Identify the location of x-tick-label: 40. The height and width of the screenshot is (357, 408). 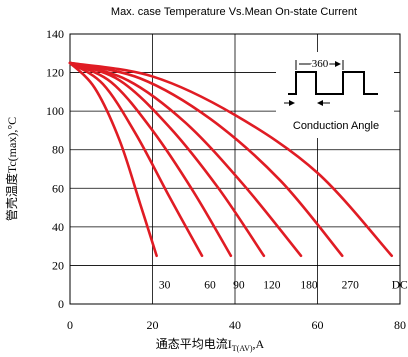
(235, 325).